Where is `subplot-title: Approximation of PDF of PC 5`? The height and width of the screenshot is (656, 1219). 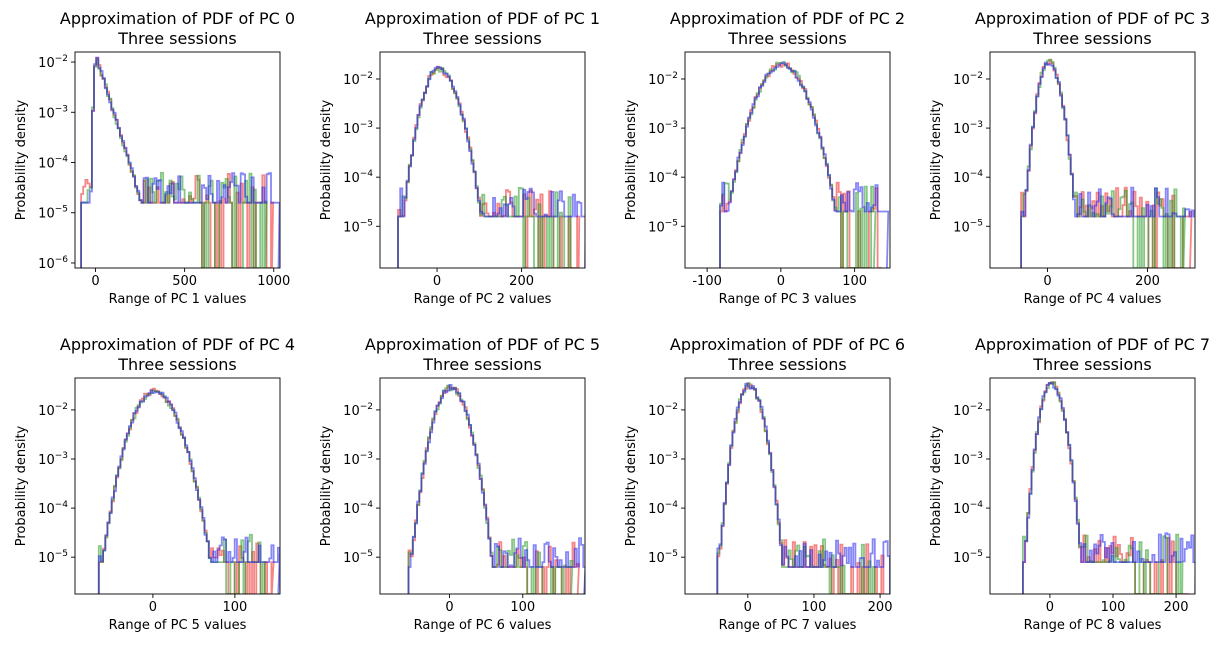
subplot-title: Approximation of PDF of PC 5 is located at coordinates (482, 344).